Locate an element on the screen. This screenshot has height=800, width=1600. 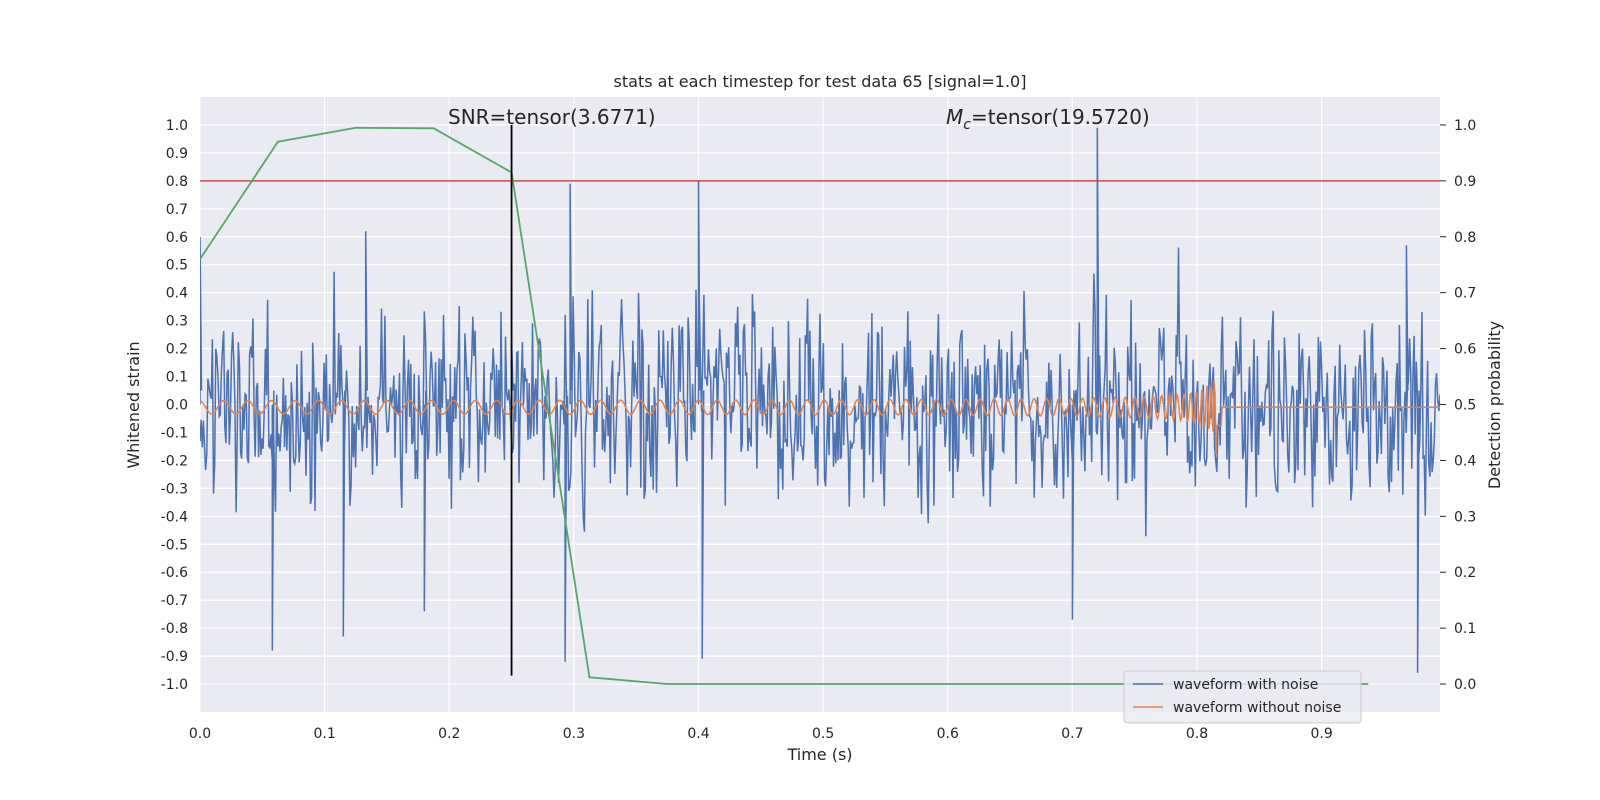
chirp-mass-symbol: M is located at coordinates (954, 117).